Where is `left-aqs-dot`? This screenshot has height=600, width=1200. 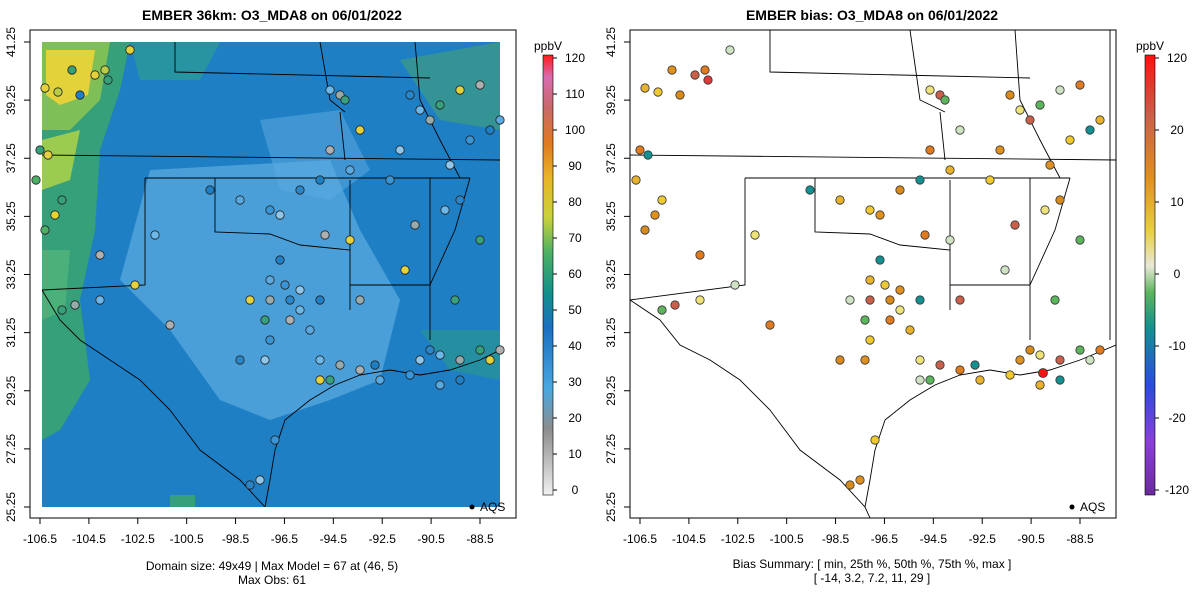
left-aqs-dot is located at coordinates (472, 507).